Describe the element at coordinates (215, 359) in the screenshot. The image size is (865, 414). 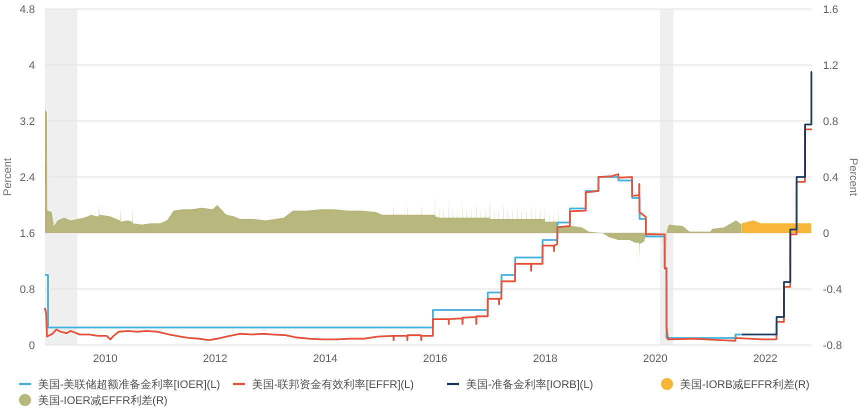
I see `x-tick-label: 2012` at that location.